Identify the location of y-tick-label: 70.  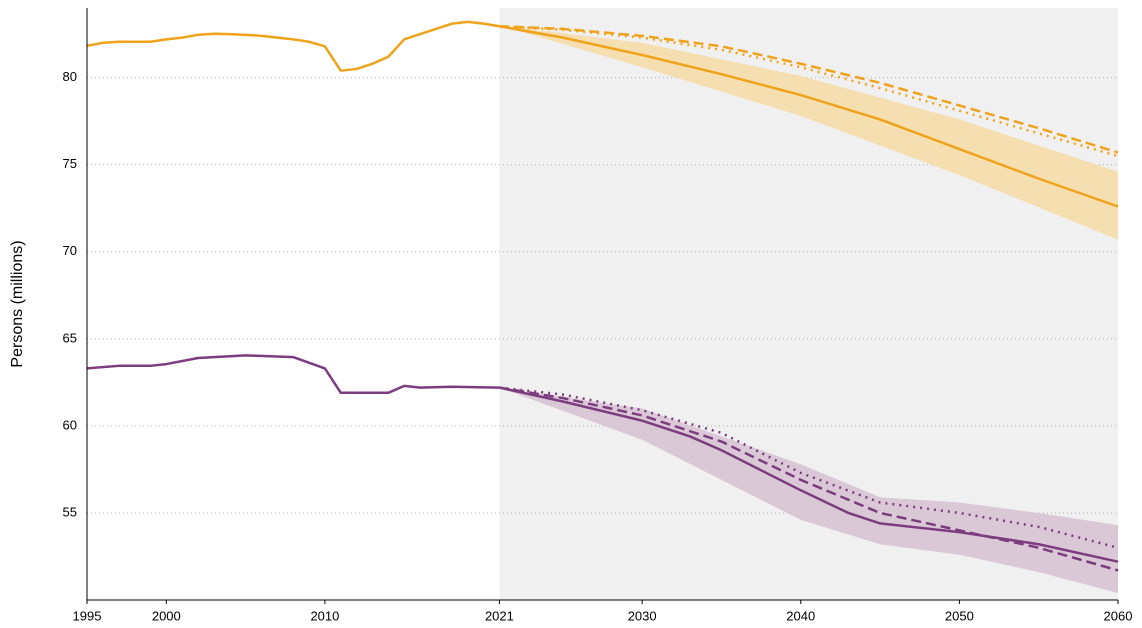
(70, 250).